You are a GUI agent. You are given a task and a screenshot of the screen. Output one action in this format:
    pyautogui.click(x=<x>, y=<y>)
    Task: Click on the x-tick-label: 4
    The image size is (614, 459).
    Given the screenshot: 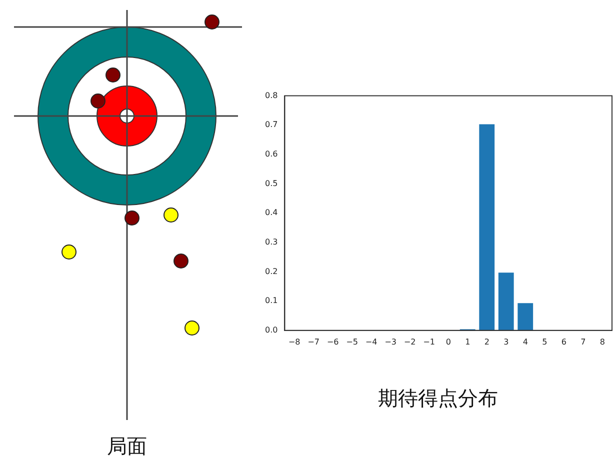 What is the action you would take?
    pyautogui.click(x=525, y=341)
    